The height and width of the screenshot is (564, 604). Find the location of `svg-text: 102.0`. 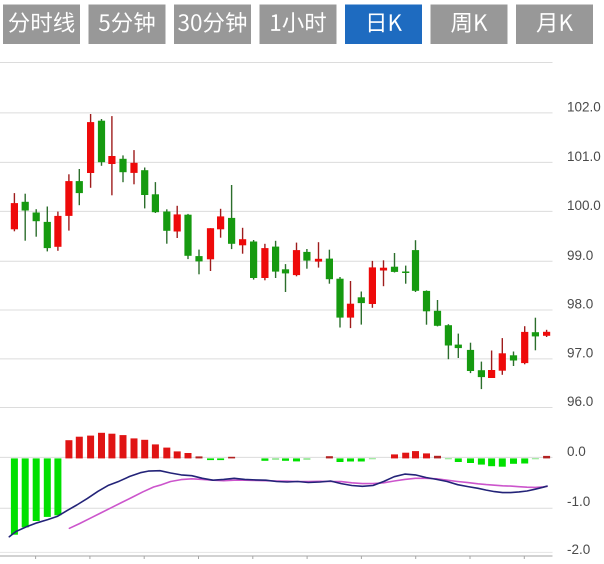

svg-text: 102.0 is located at coordinates (584, 107).